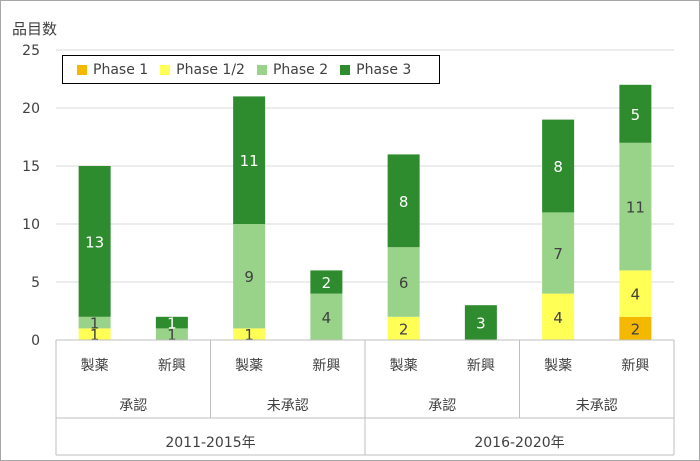 The image size is (700, 461). I want to click on y-tick-label: 10, so click(31, 225).